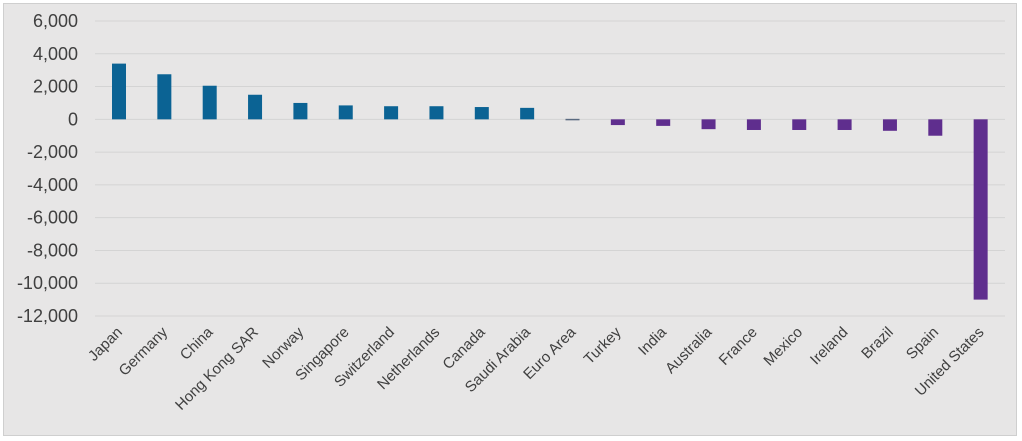  Describe the element at coordinates (935, 127) in the screenshot. I see `bar-spain` at that location.